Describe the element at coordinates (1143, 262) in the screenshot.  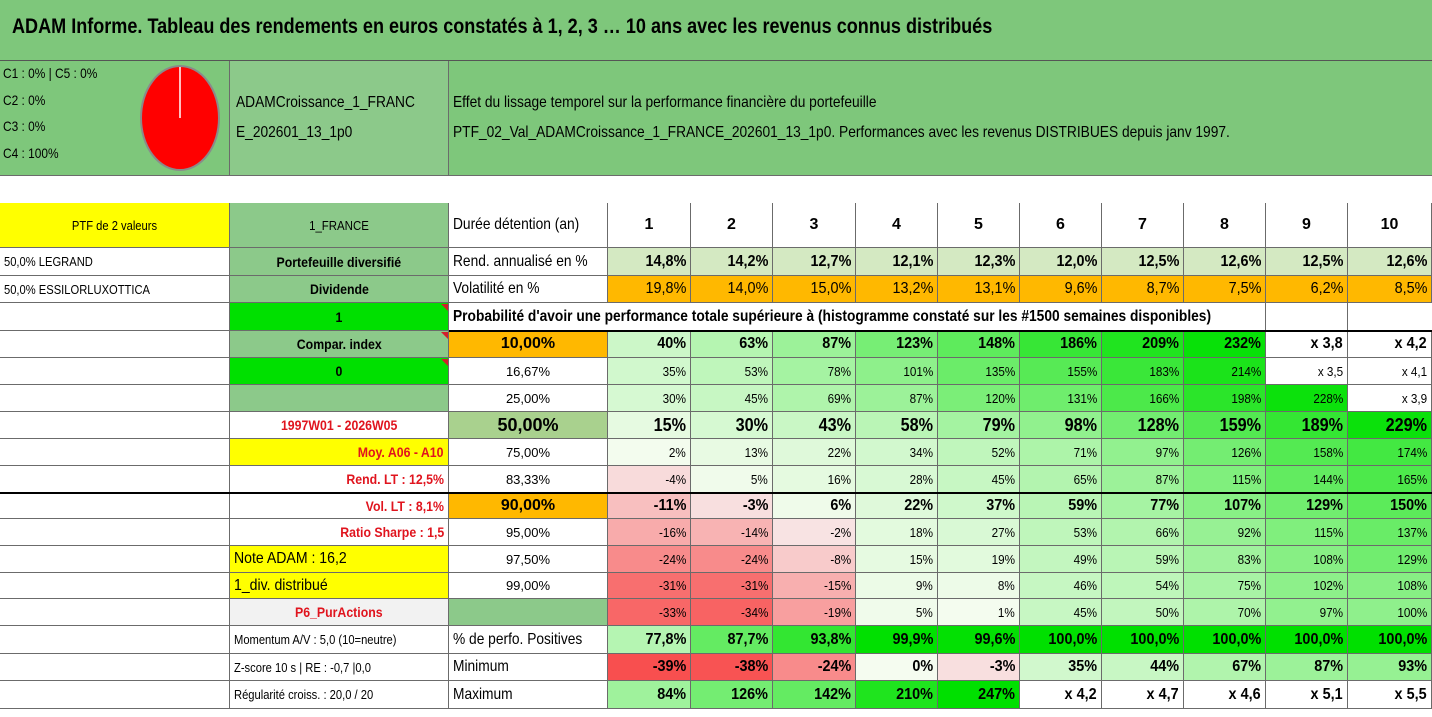
I see `rend-value-cell: 12,5%` at that location.